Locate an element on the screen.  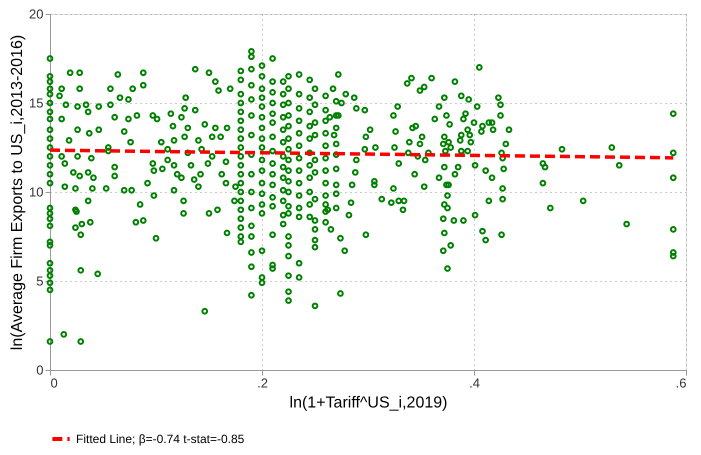
y-tick-label: 0 is located at coordinates (40, 370).